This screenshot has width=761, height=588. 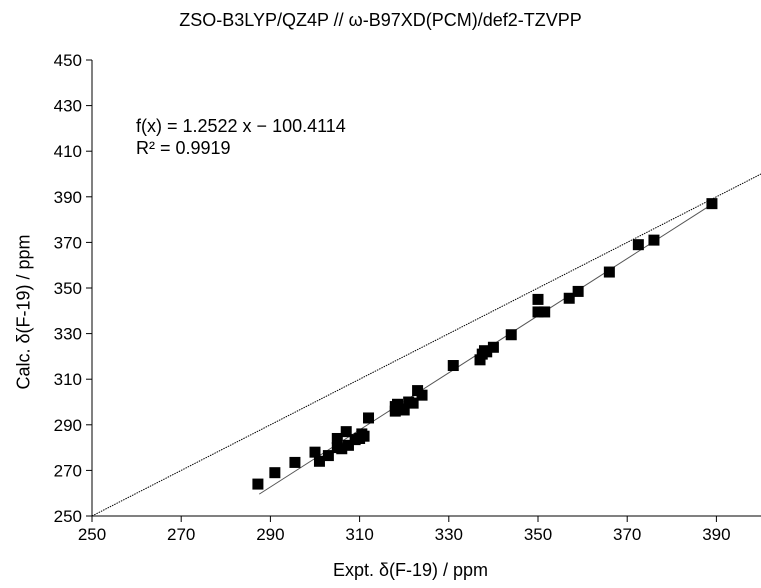 I want to click on r-squared-label: R² = 0.9919, so click(x=183, y=148).